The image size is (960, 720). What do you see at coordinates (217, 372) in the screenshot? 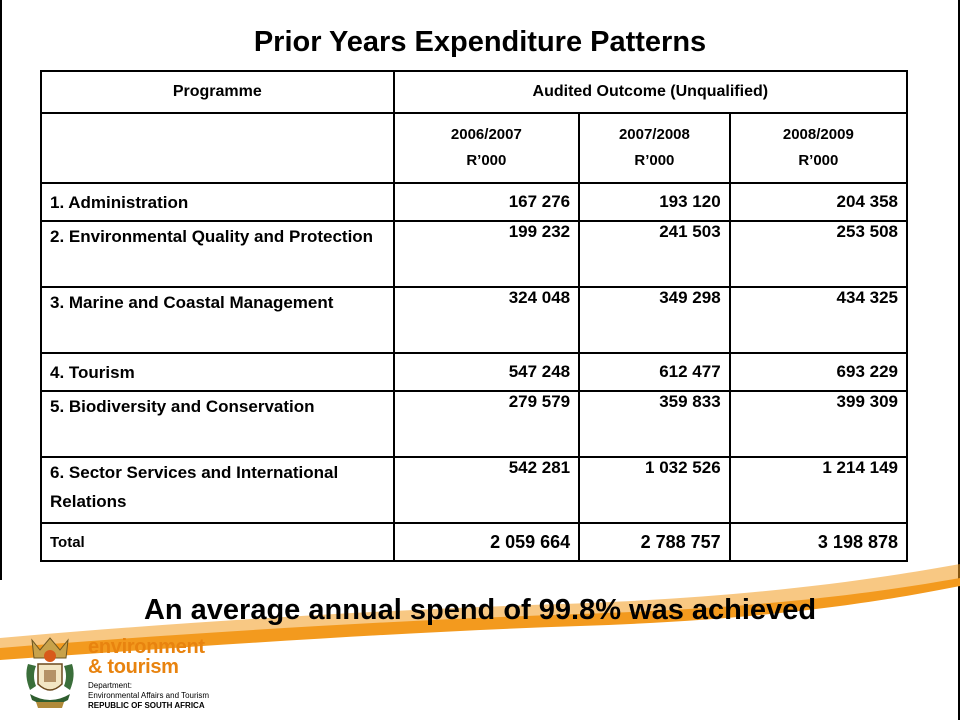
I see `programme-name: 4. Tourism` at bounding box center [217, 372].